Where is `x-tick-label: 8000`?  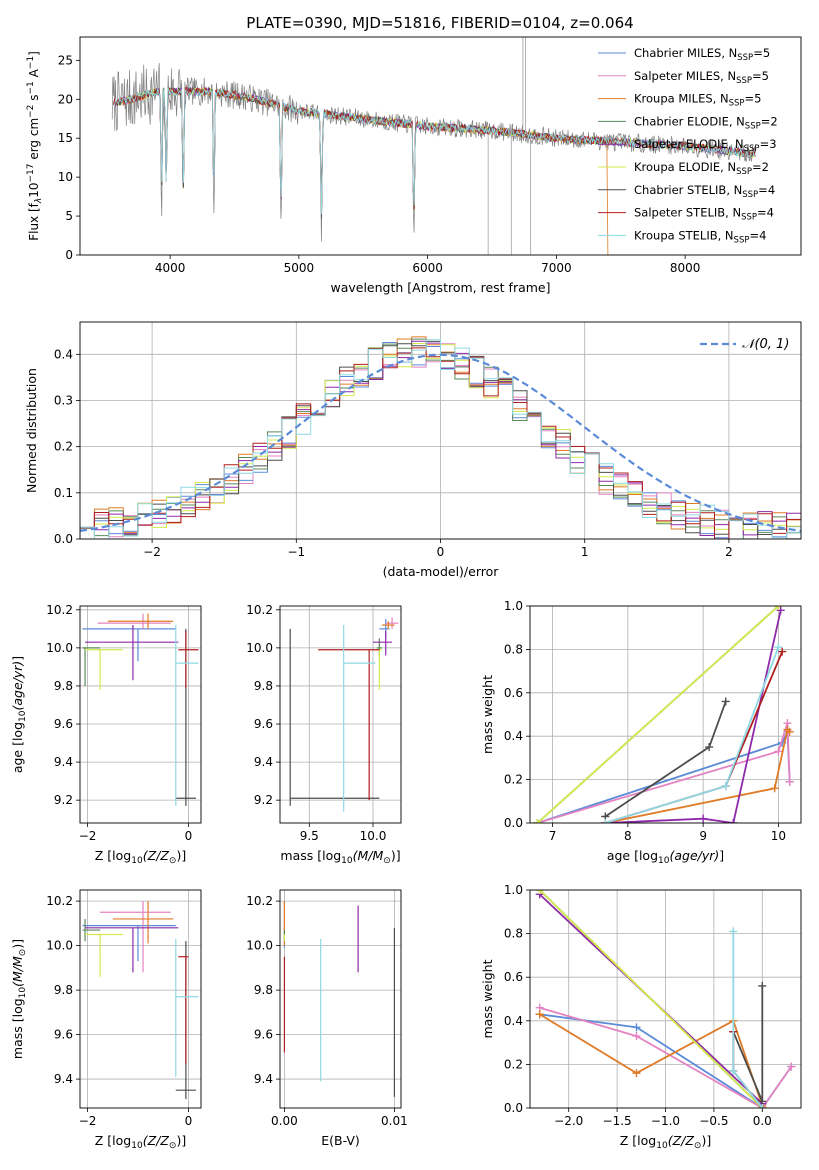
x-tick-label: 8000 is located at coordinates (685, 268).